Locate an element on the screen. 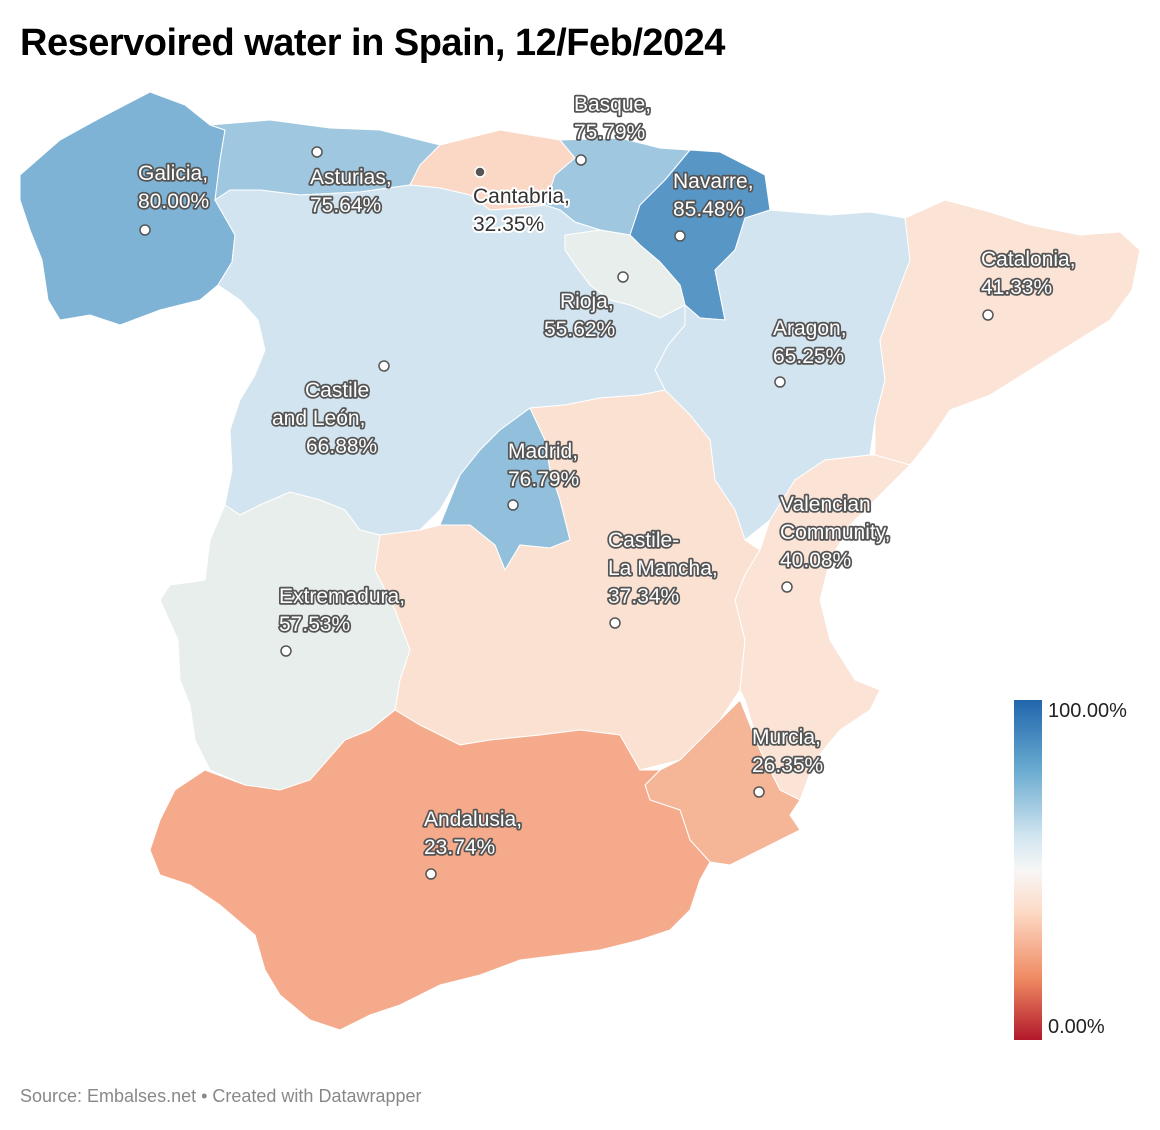 The height and width of the screenshot is (1130, 1160). label-murcia-line: 26.35% is located at coordinates (787, 765).